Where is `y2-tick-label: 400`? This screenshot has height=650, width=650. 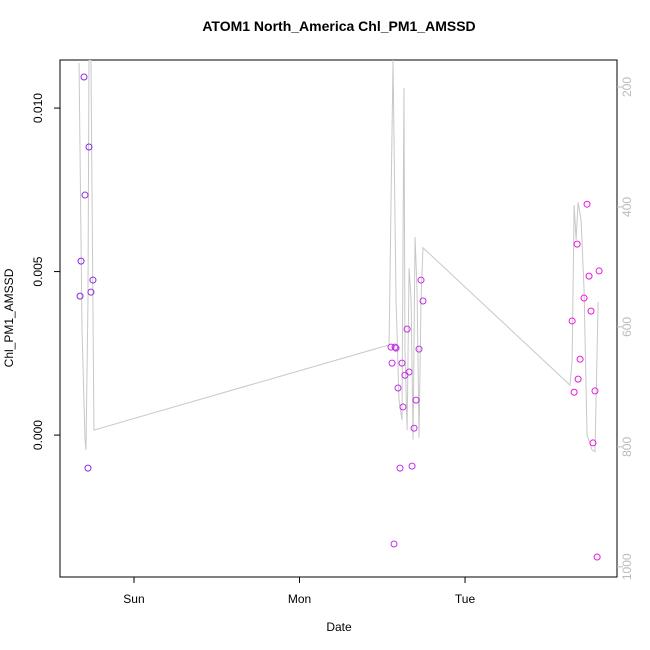
y2-tick-label: 400 is located at coordinates (627, 207).